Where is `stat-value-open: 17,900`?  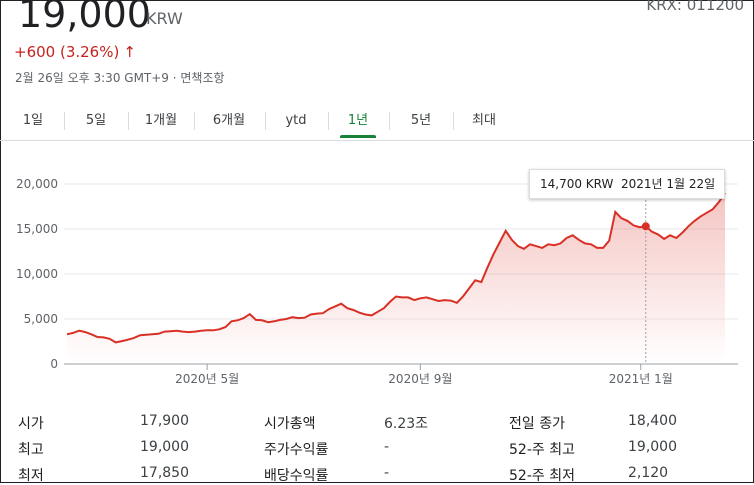
stat-value-open: 17,900 is located at coordinates (164, 421).